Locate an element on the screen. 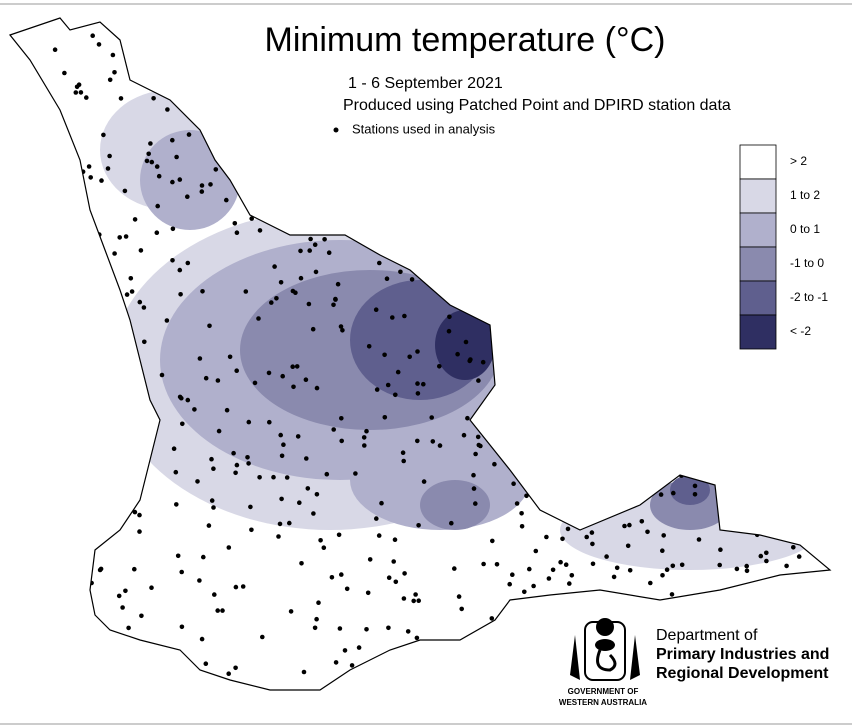 This screenshot has height=728, width=852. stations-note: Stations used in analysis is located at coordinates (424, 128).